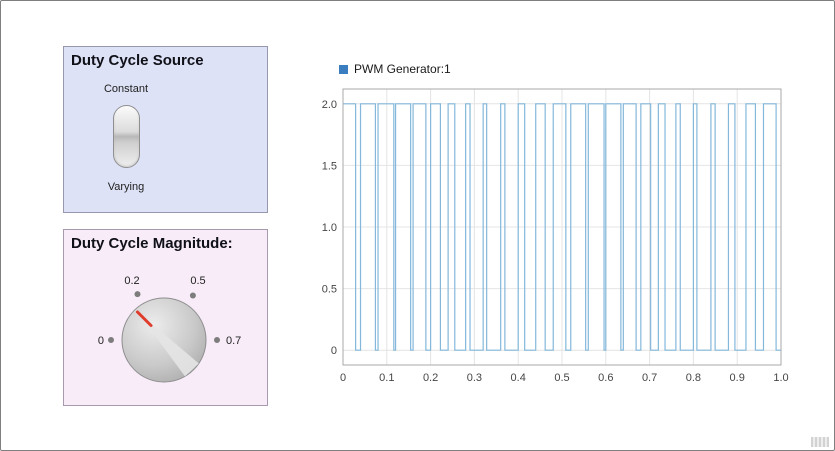  I want to click on rocker-switch-group: Constant Varying, so click(126, 138).